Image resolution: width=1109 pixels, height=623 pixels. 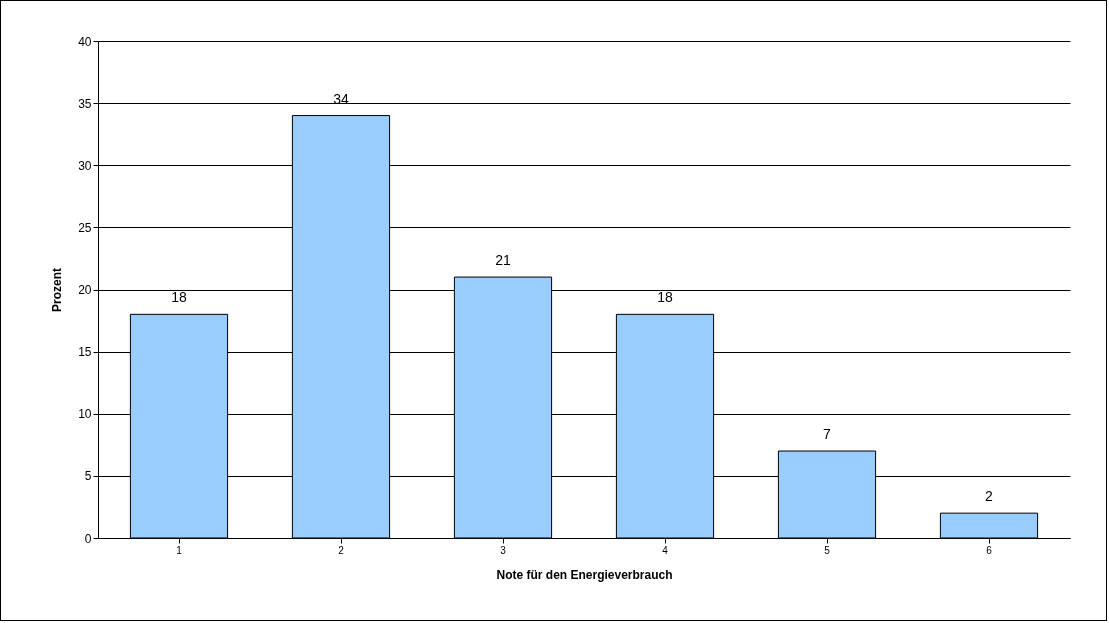 I want to click on y-tick-label: 35, so click(x=85, y=103).